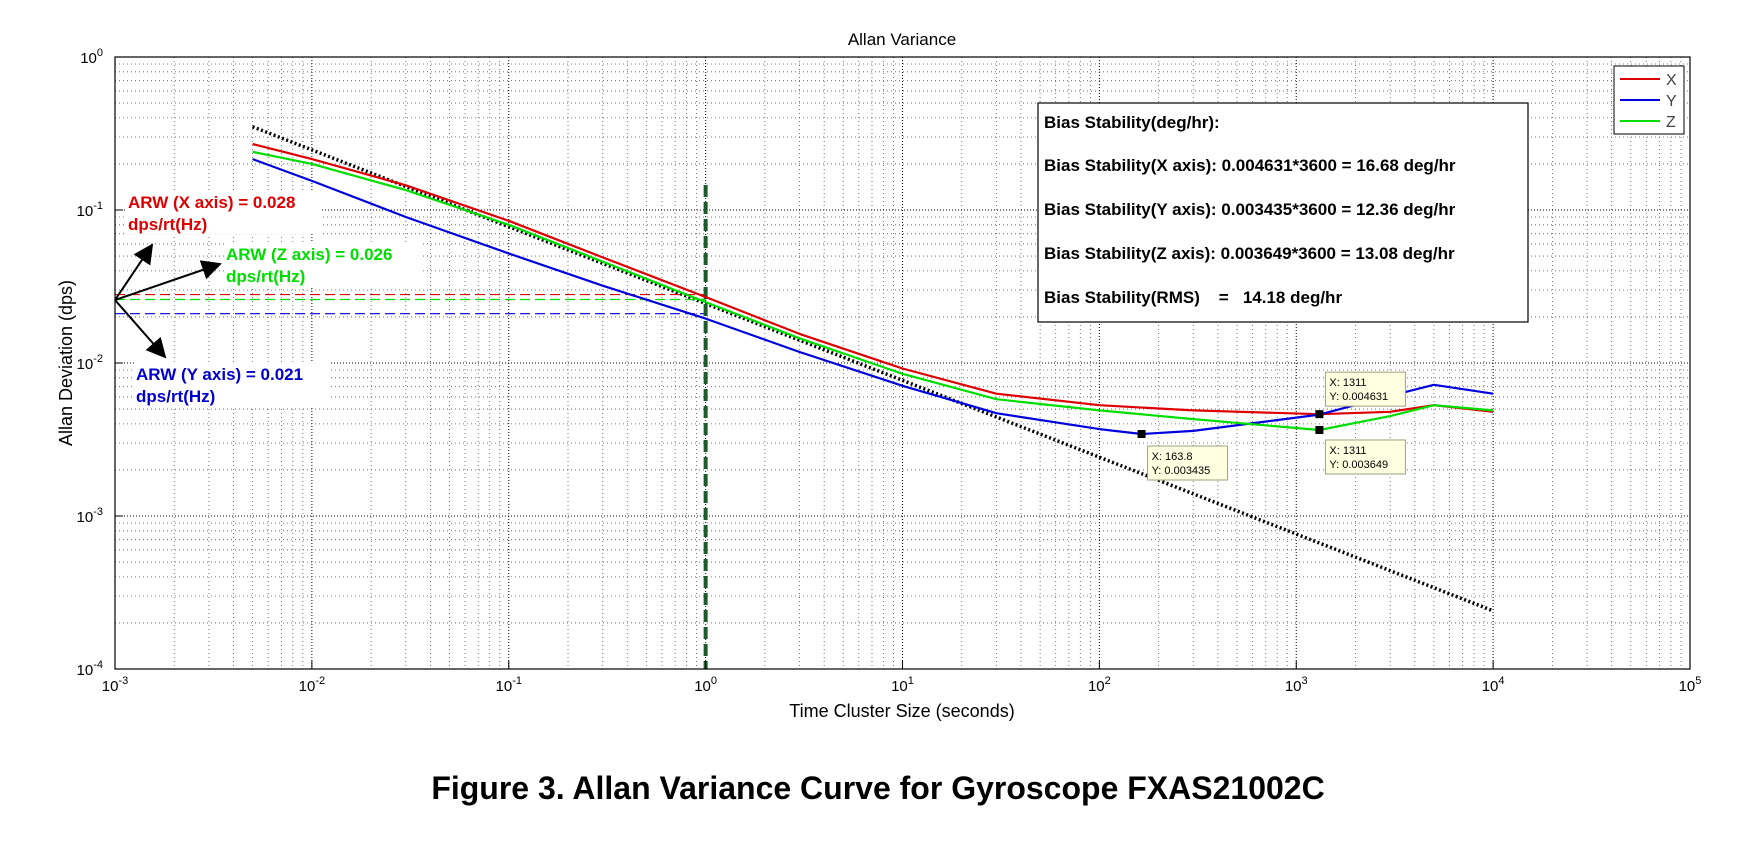 Image resolution: width=1756 pixels, height=844 pixels. Describe the element at coordinates (322, 265) in the screenshot. I see `arw-z-label-bg` at that location.